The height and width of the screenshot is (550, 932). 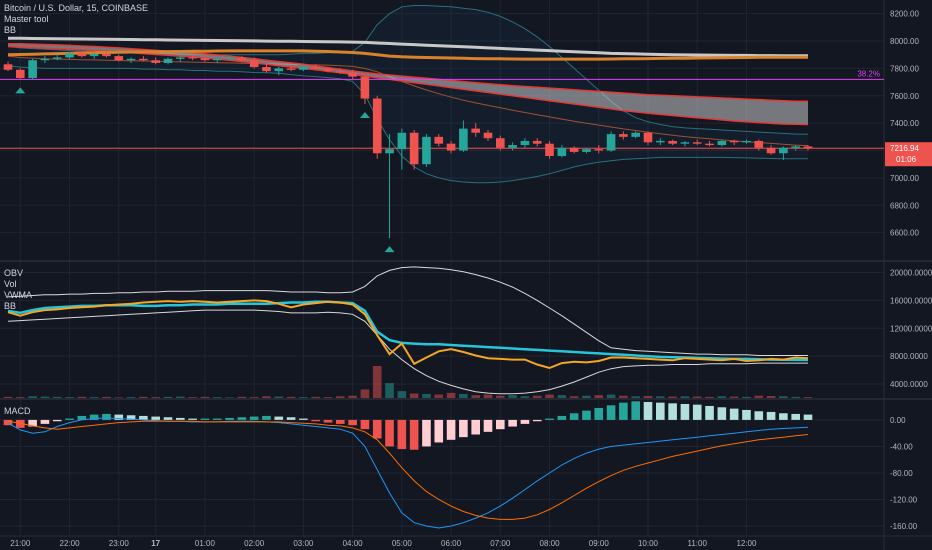 I want to click on price-axis-tick-label: 12000.0000, so click(x=911, y=328).